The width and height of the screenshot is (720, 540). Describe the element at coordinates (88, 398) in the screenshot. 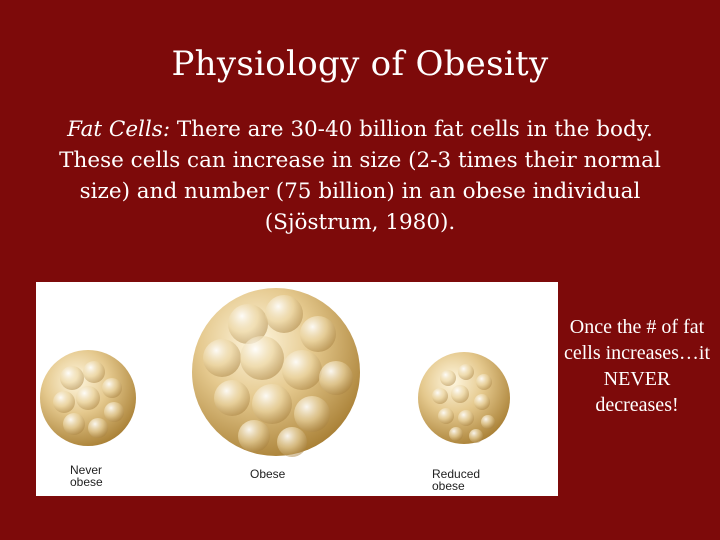

I see `never-obese-cell` at that location.